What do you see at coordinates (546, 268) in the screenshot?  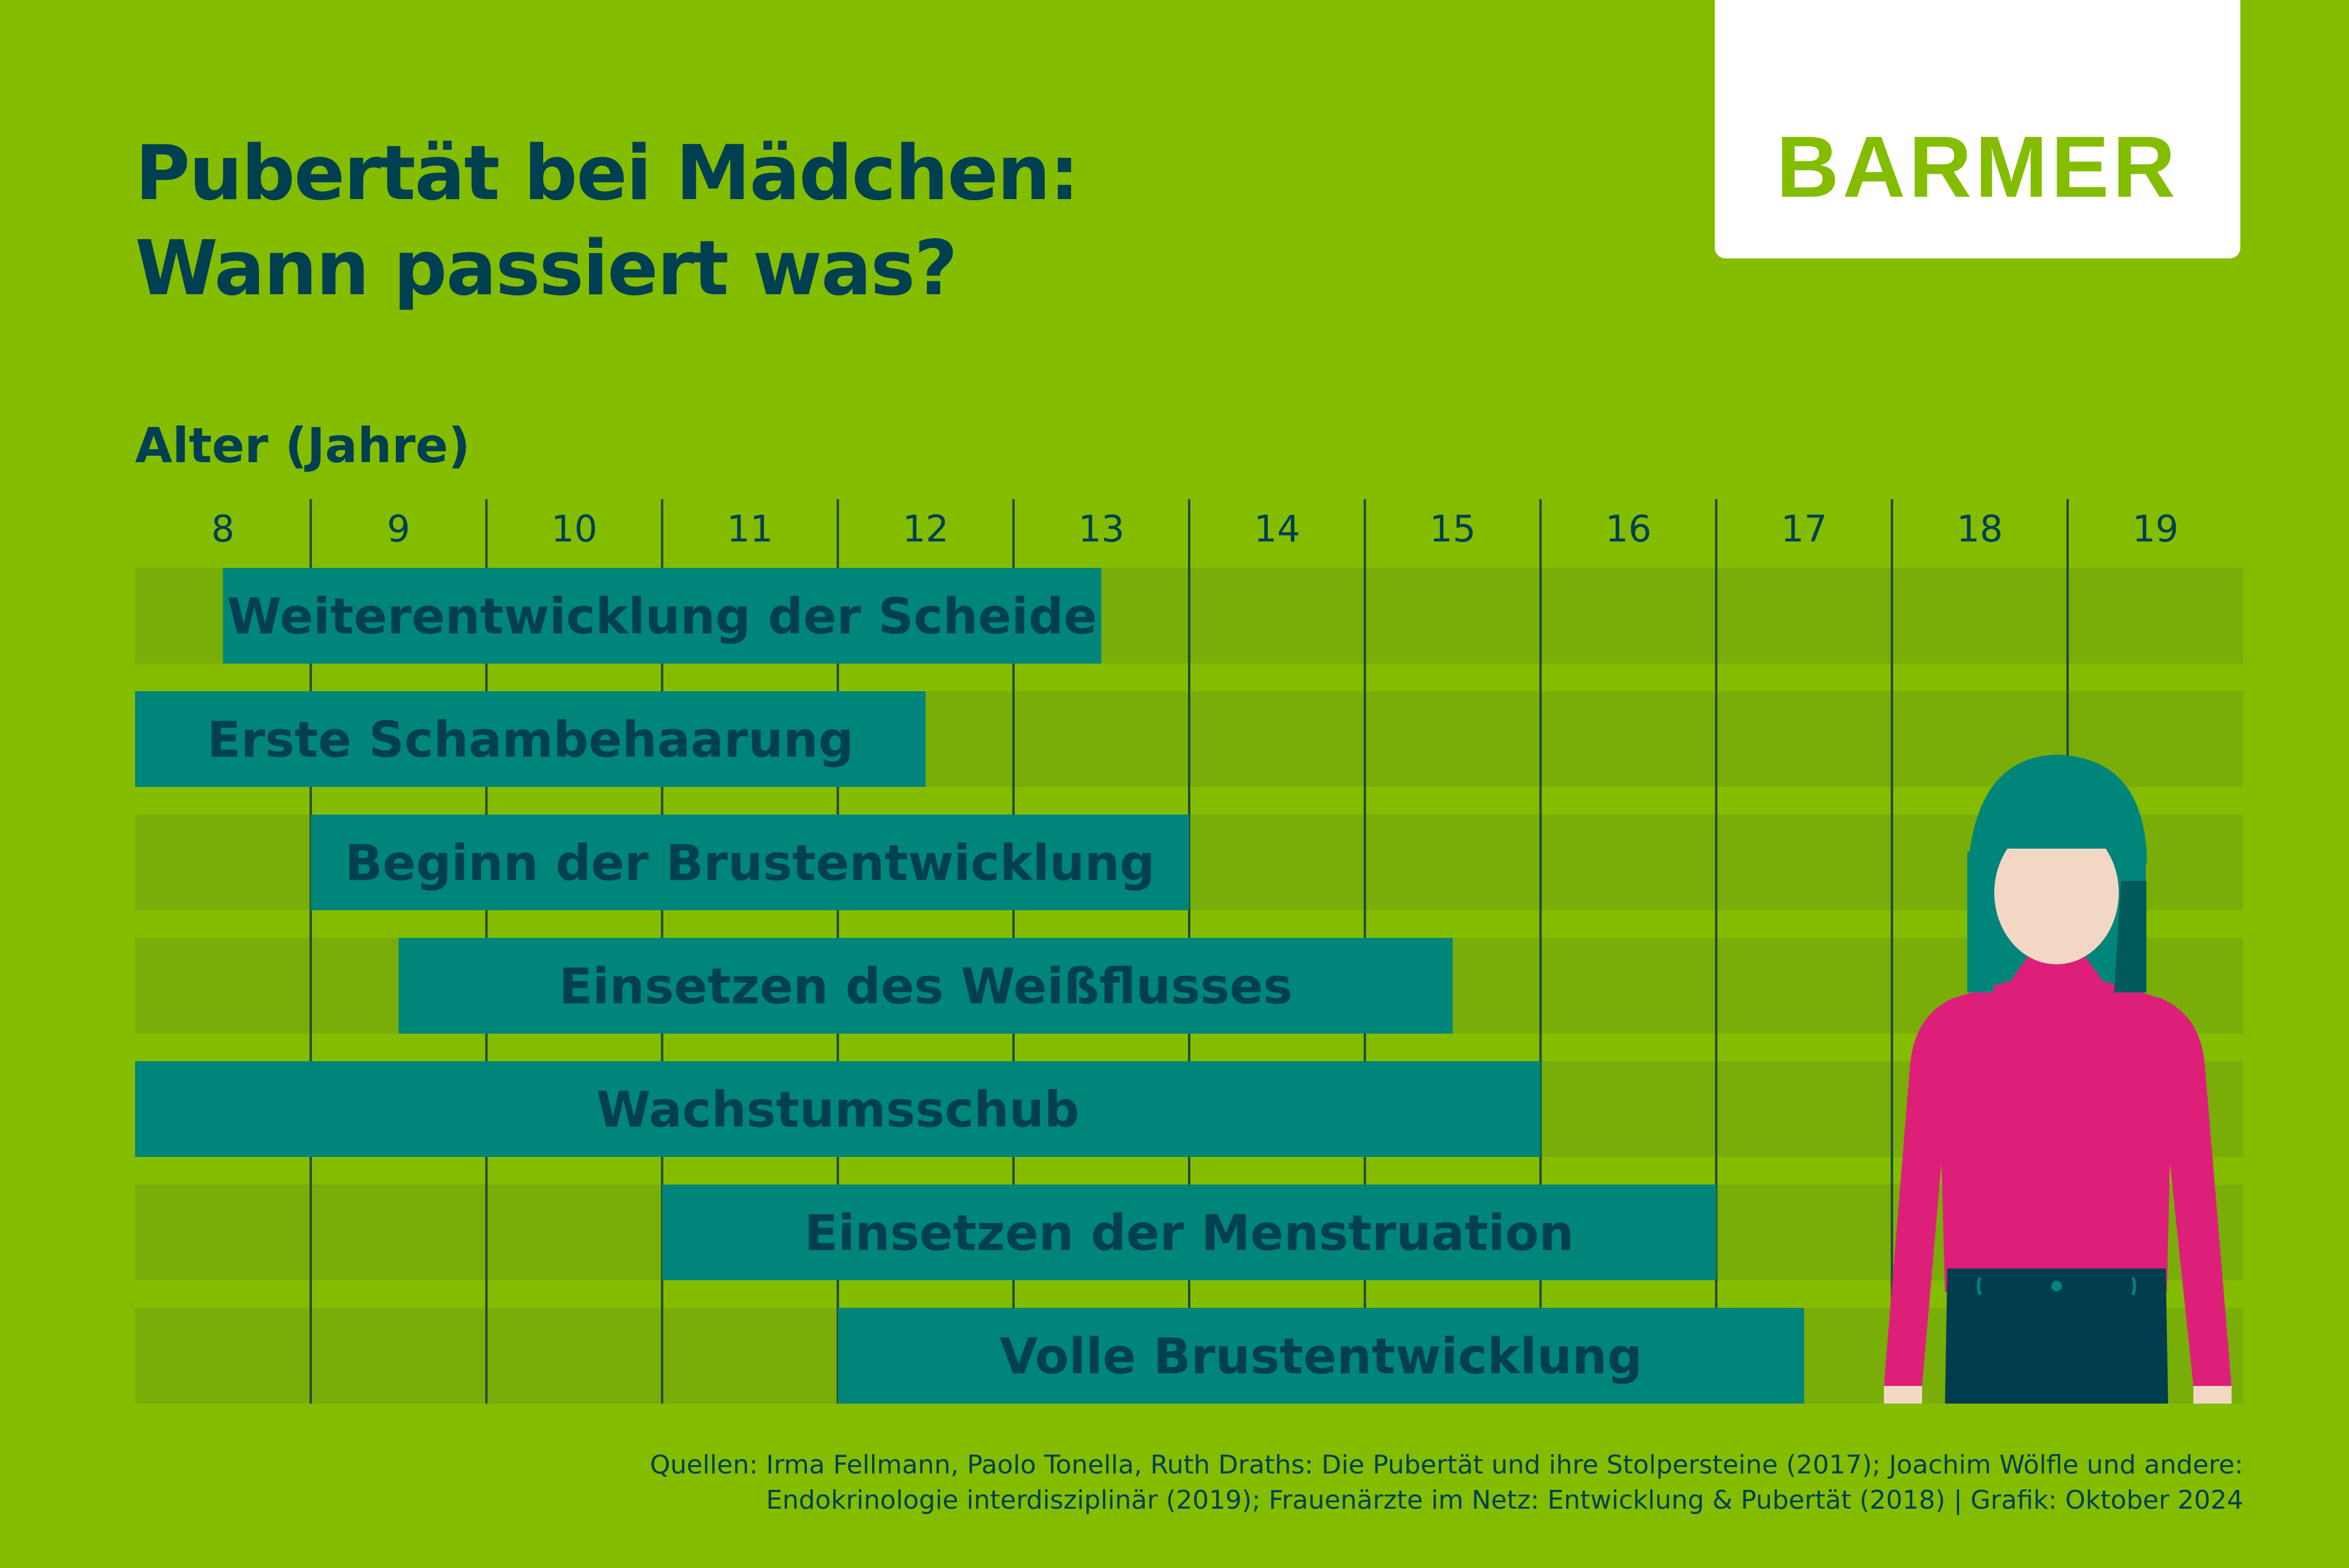 I see `title-line-2: Wann passiert was?` at bounding box center [546, 268].